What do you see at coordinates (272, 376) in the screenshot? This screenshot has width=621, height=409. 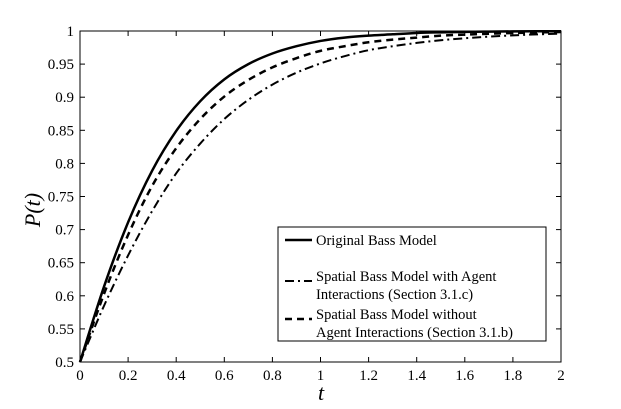 I see `x-tick-label: 0.8` at bounding box center [272, 376].